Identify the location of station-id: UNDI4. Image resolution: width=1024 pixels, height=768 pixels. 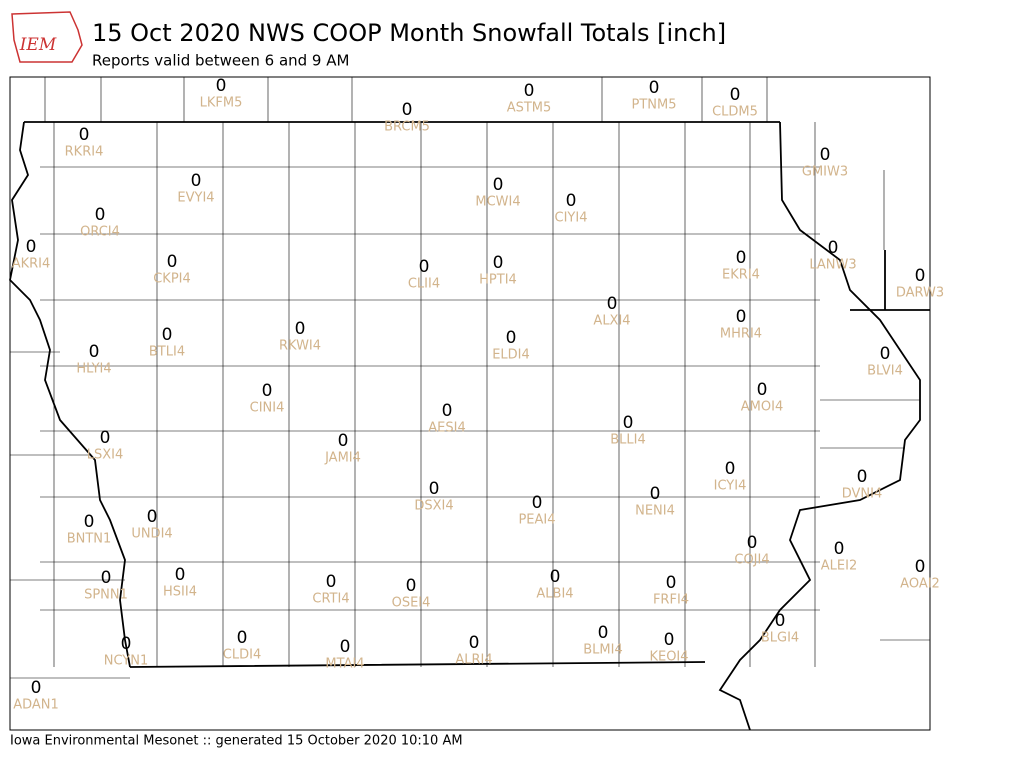
(151, 534).